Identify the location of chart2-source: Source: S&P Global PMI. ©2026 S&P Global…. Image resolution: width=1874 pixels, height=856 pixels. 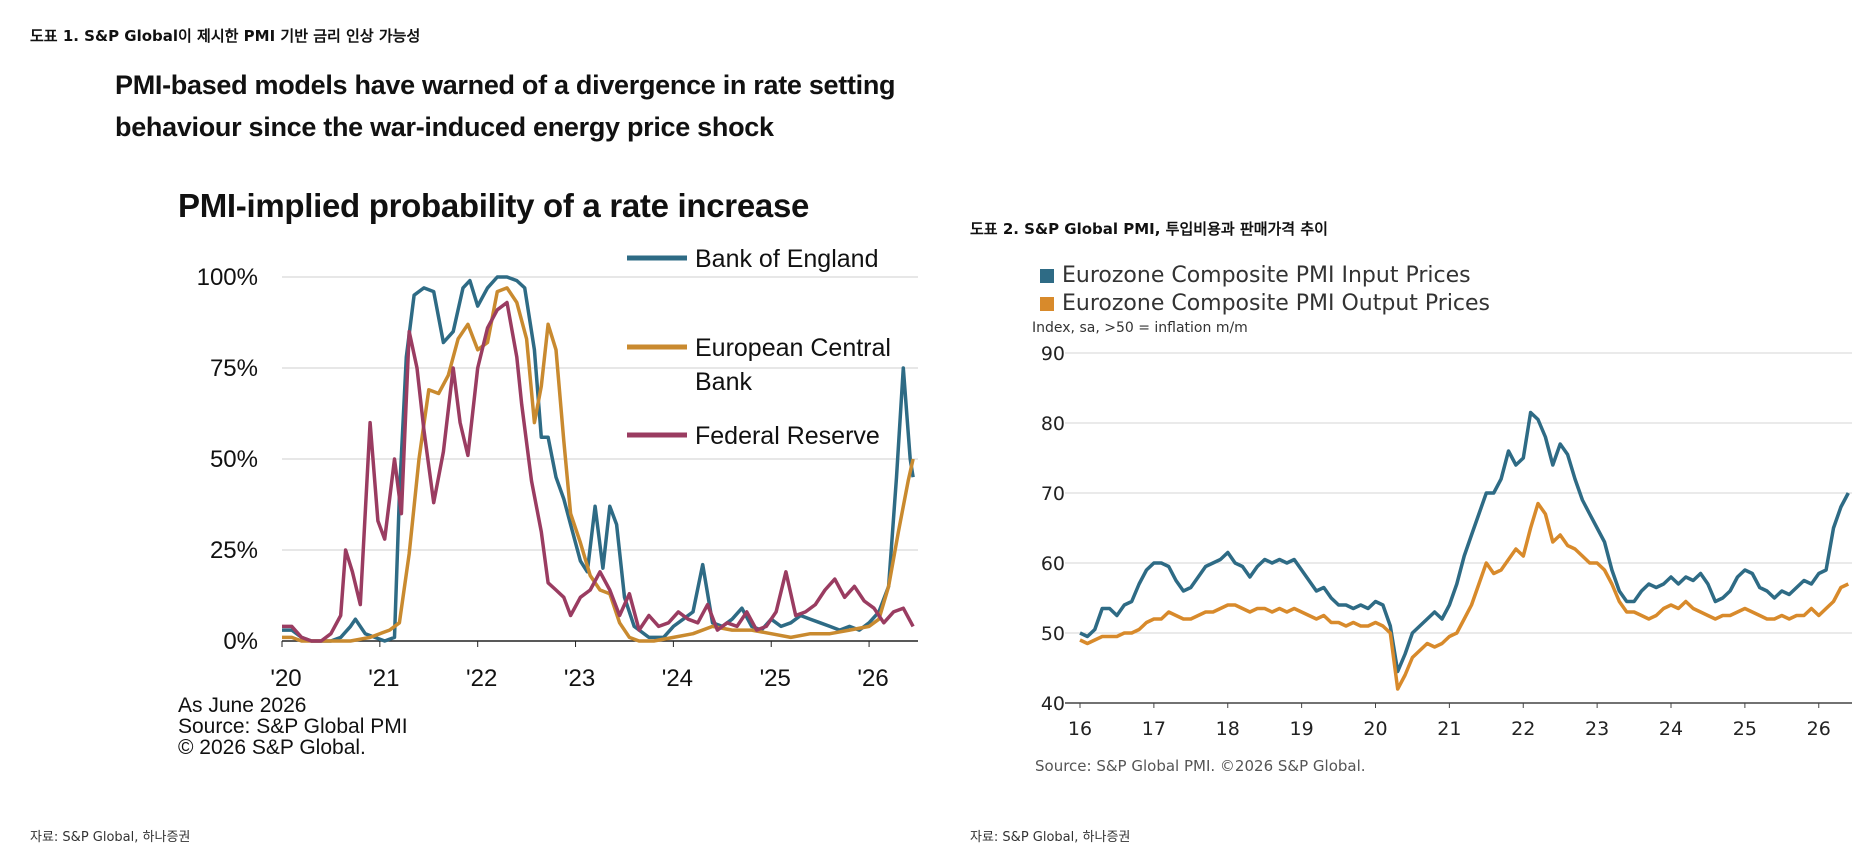
(1200, 766).